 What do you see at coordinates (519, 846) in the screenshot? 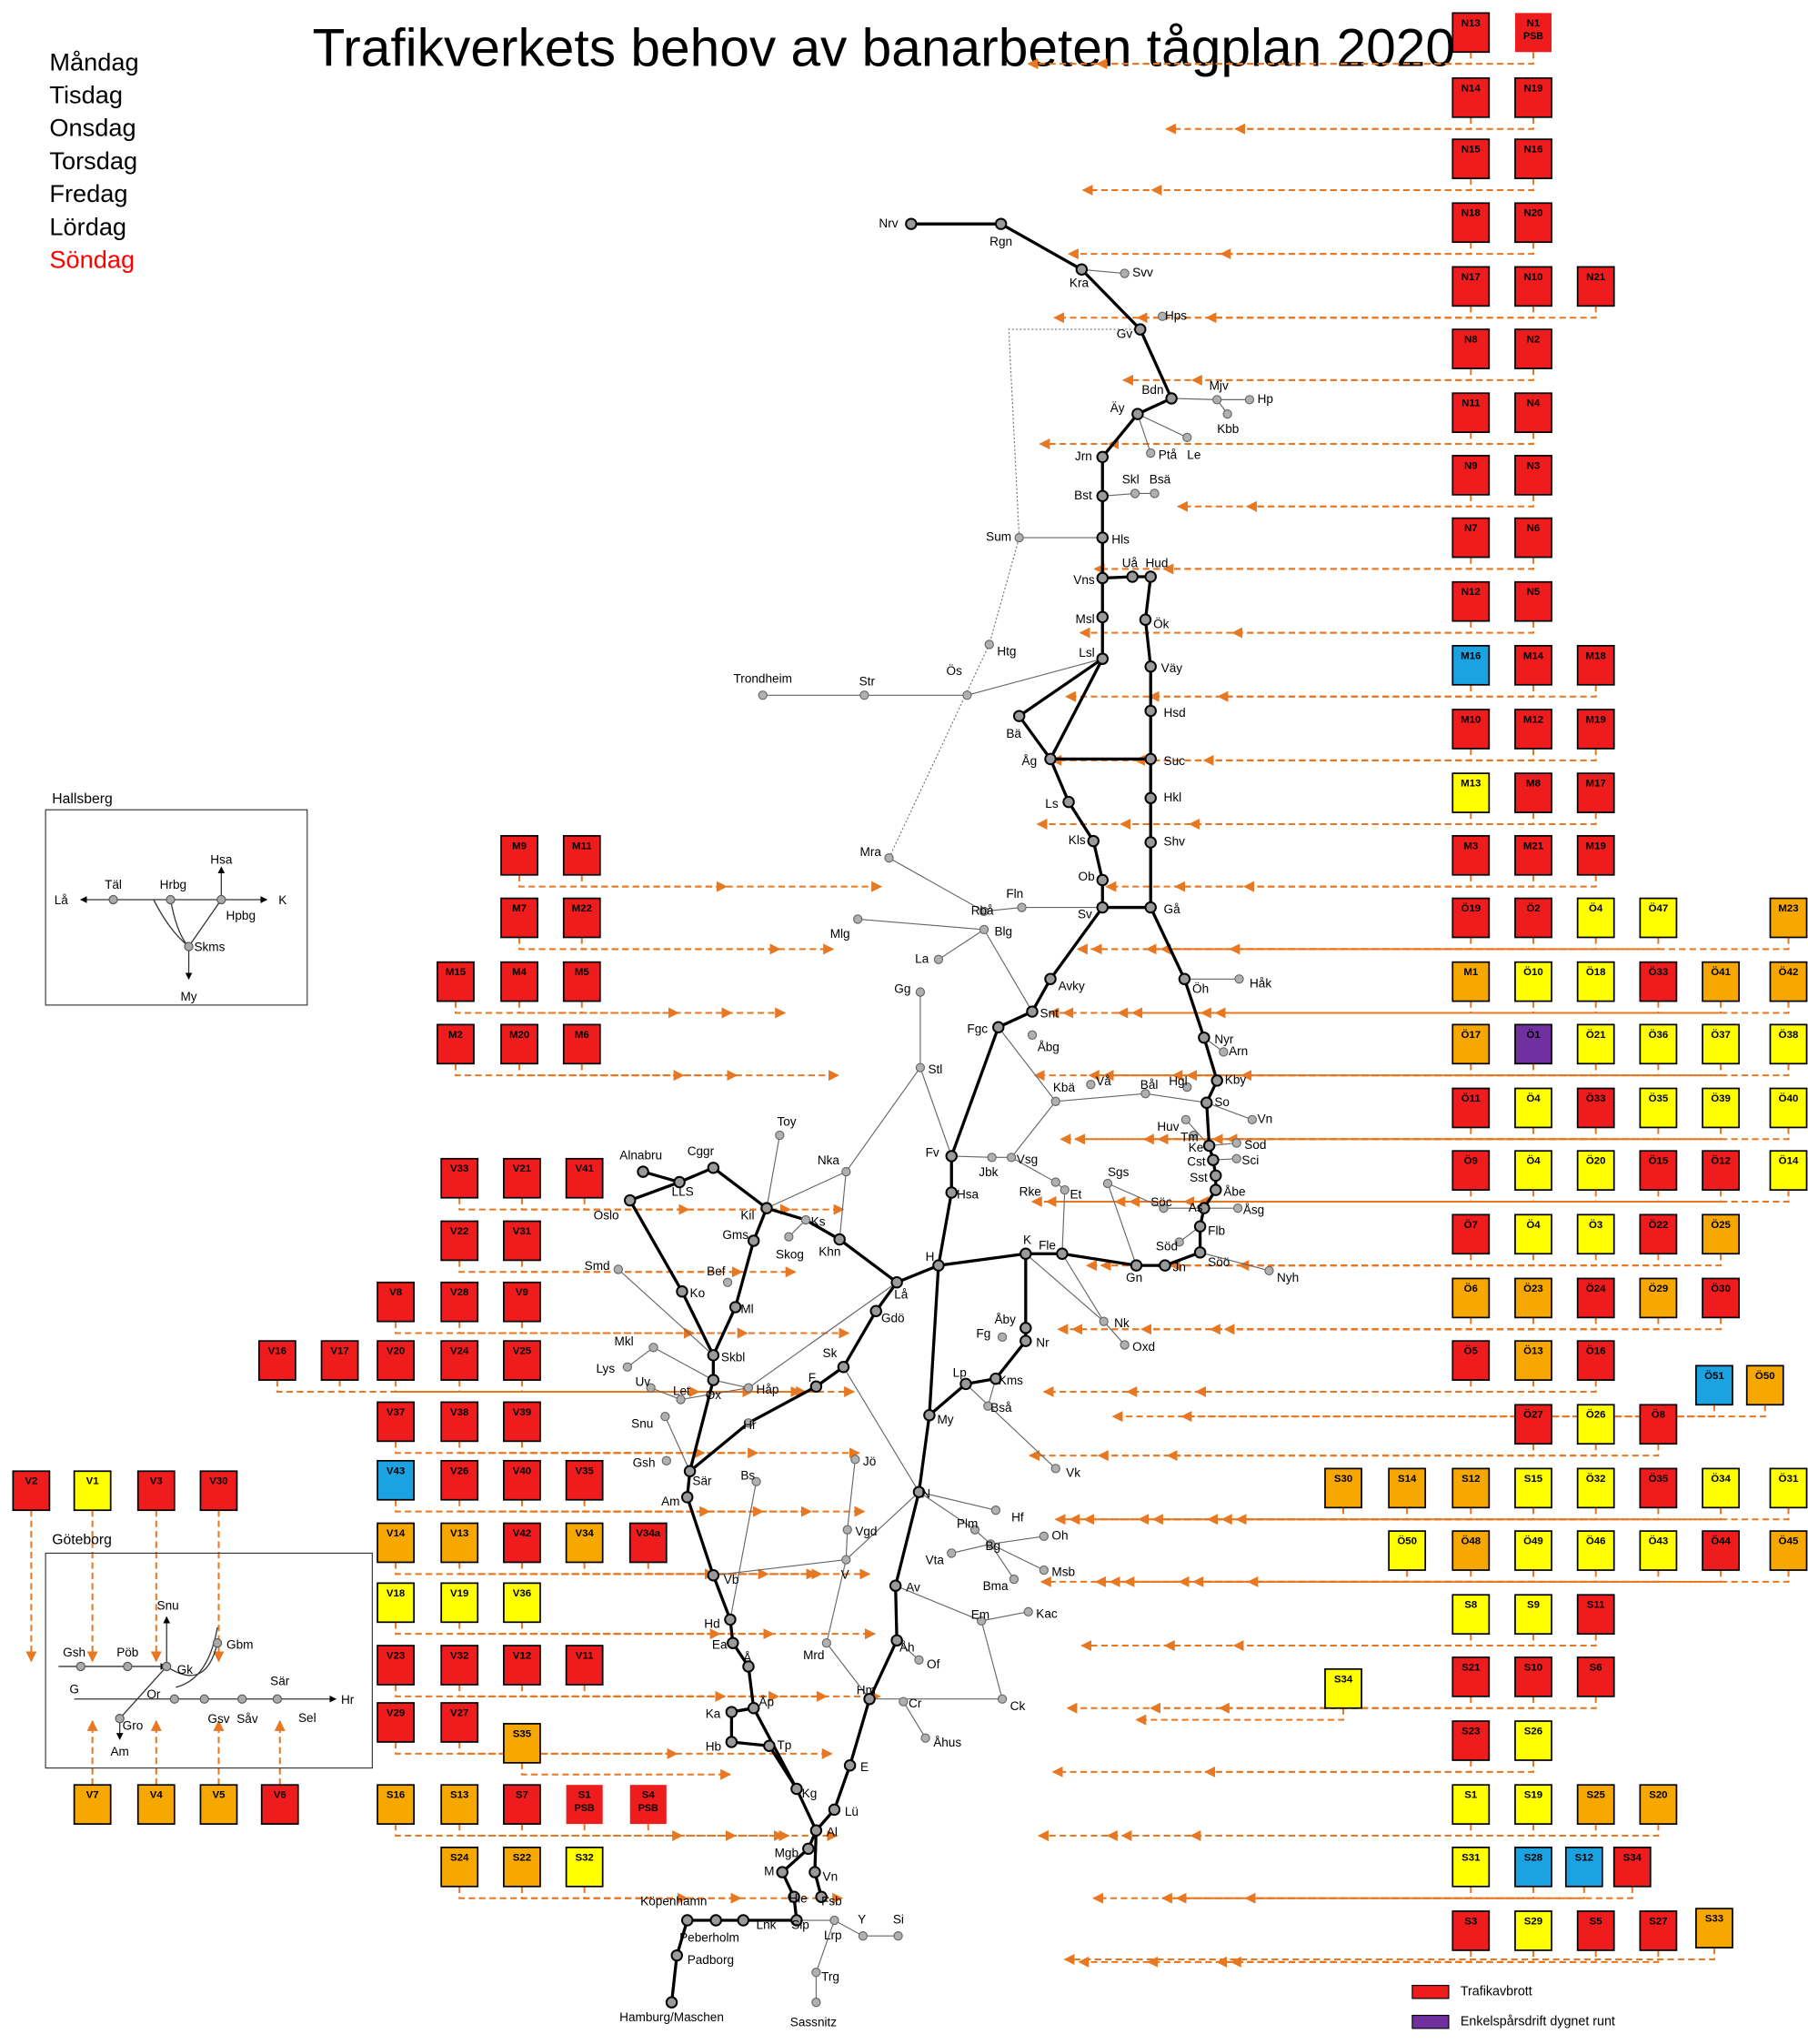
I see `work-box-label: M9` at bounding box center [519, 846].